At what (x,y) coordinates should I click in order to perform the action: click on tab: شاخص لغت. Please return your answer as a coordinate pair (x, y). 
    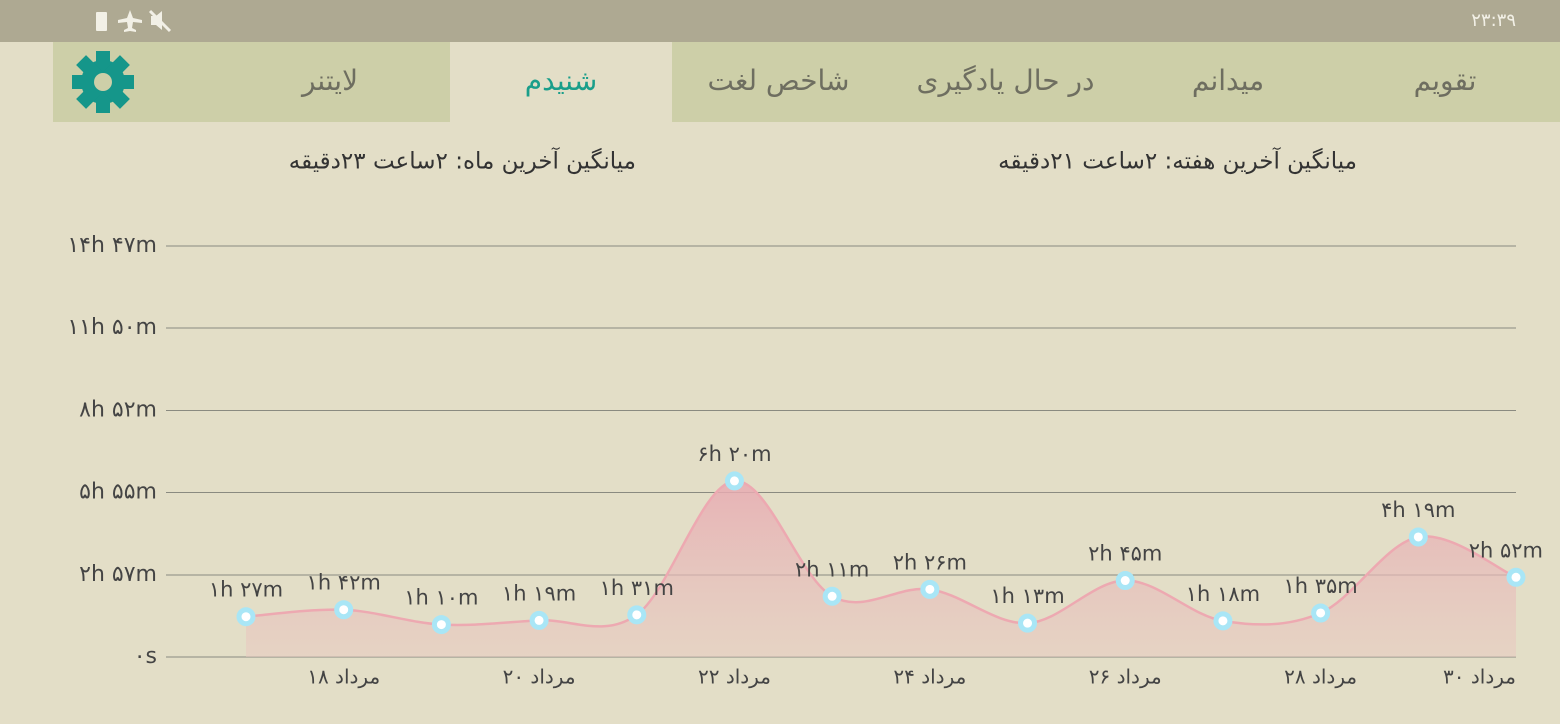
    Looking at the image, I should click on (778, 80).